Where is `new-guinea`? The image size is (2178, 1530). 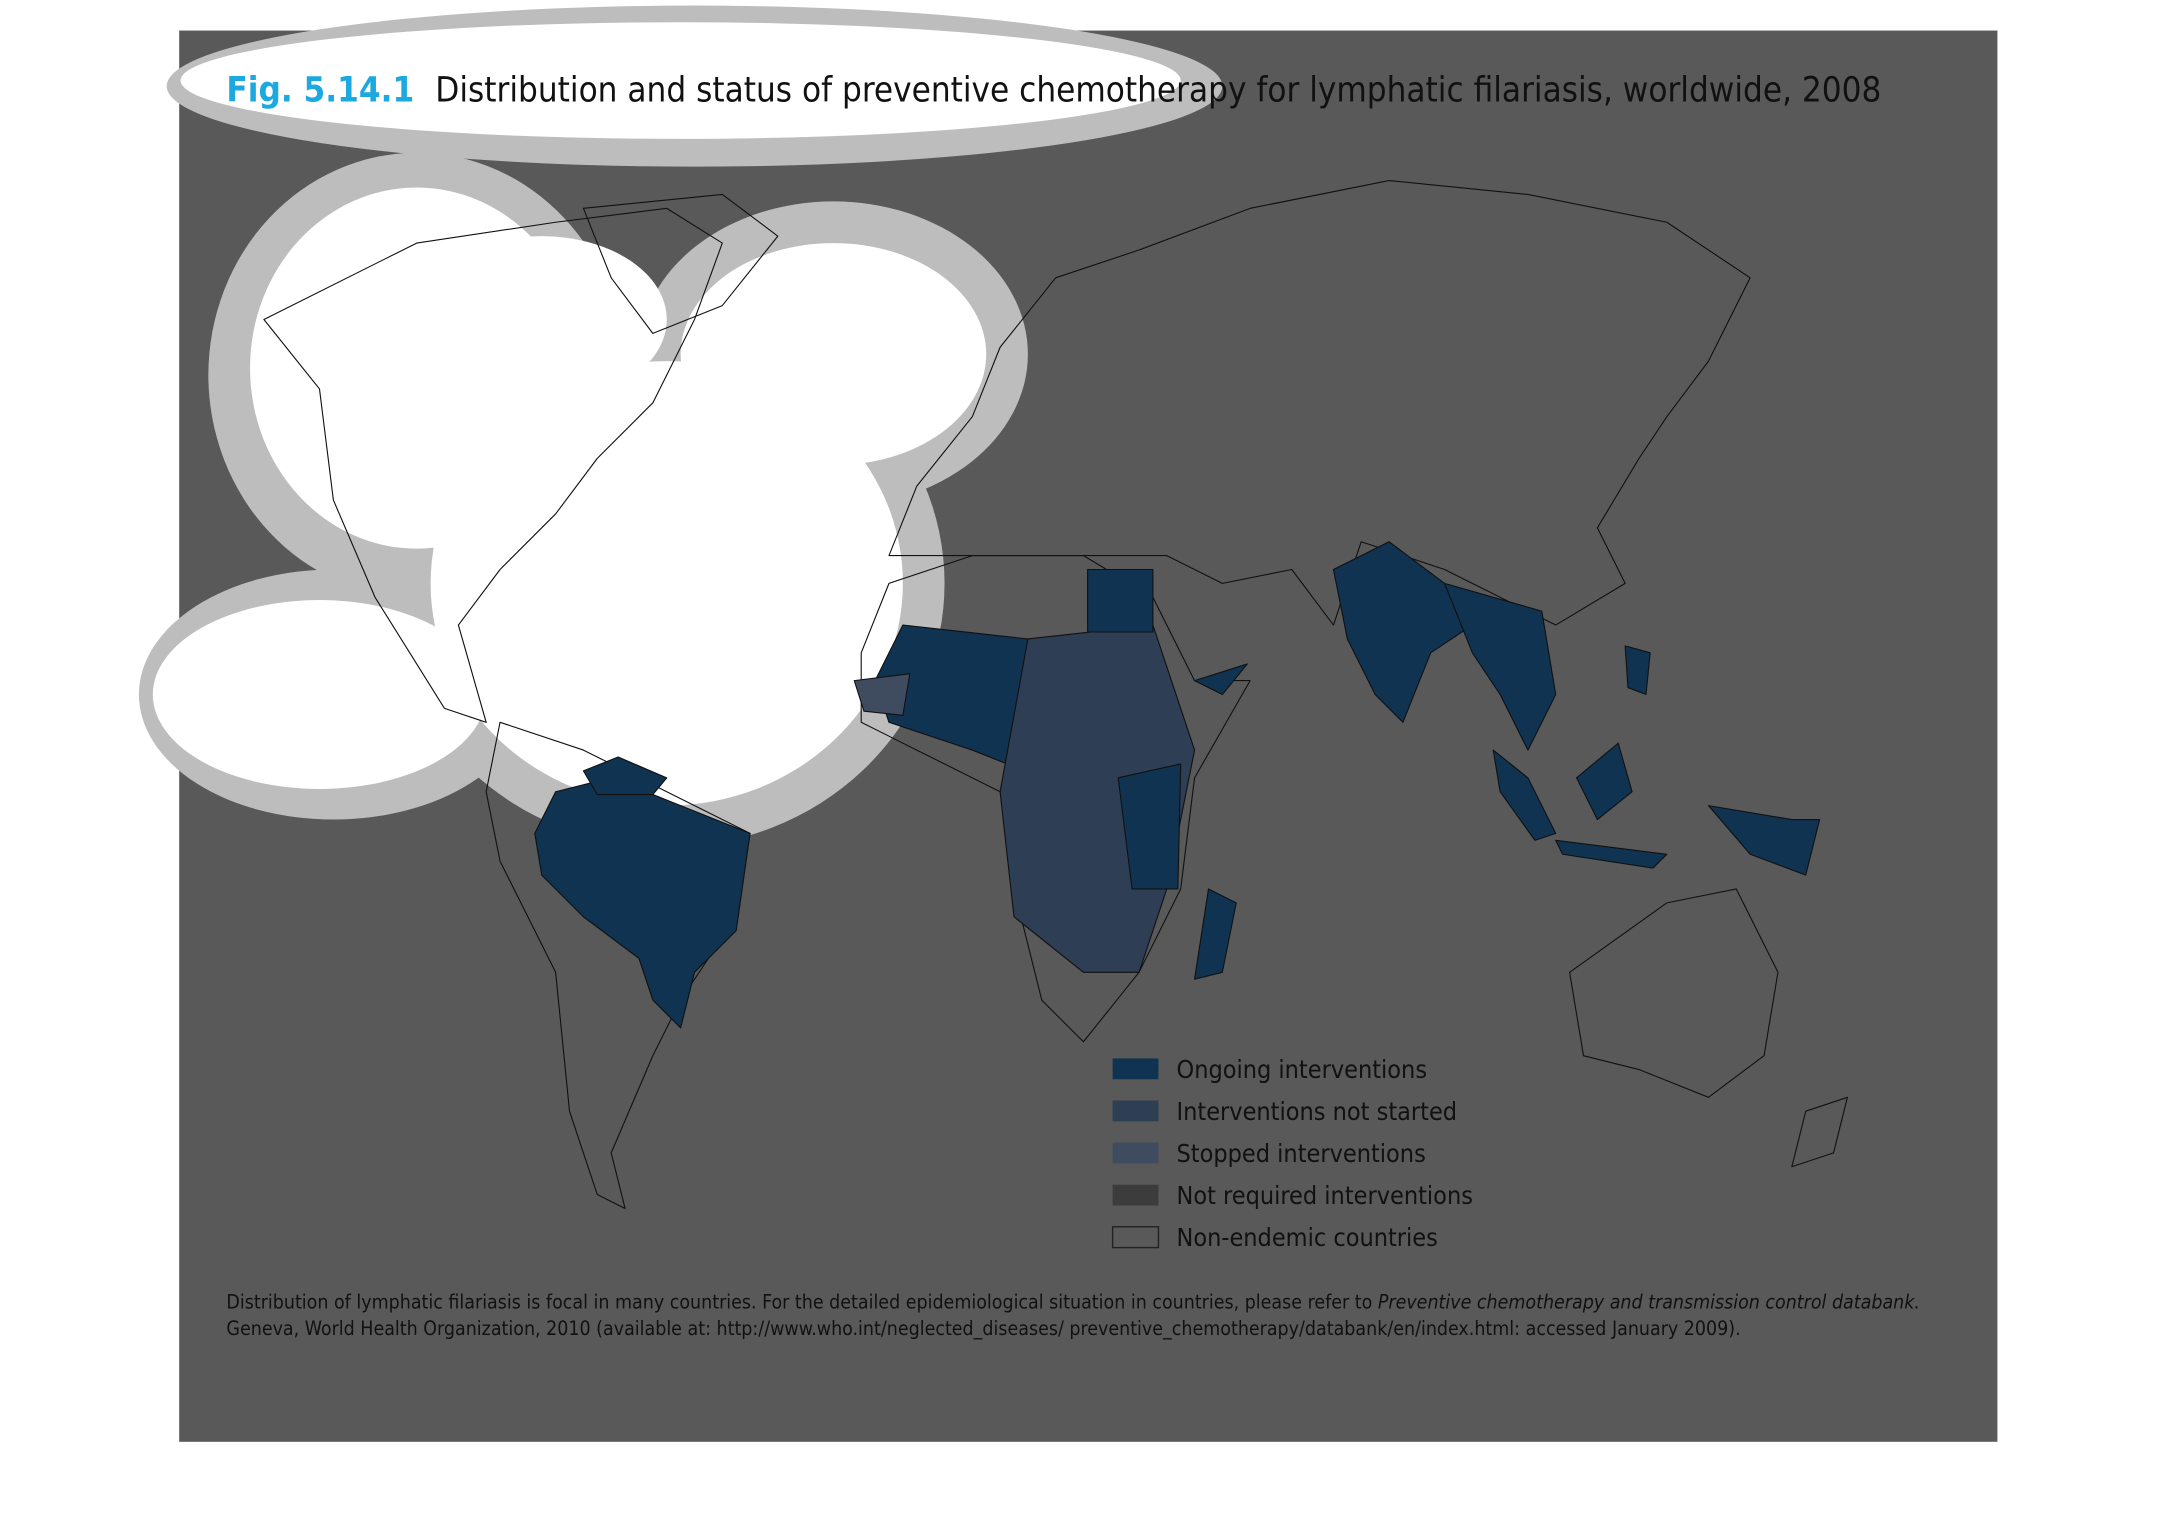
new-guinea is located at coordinates (1764, 840).